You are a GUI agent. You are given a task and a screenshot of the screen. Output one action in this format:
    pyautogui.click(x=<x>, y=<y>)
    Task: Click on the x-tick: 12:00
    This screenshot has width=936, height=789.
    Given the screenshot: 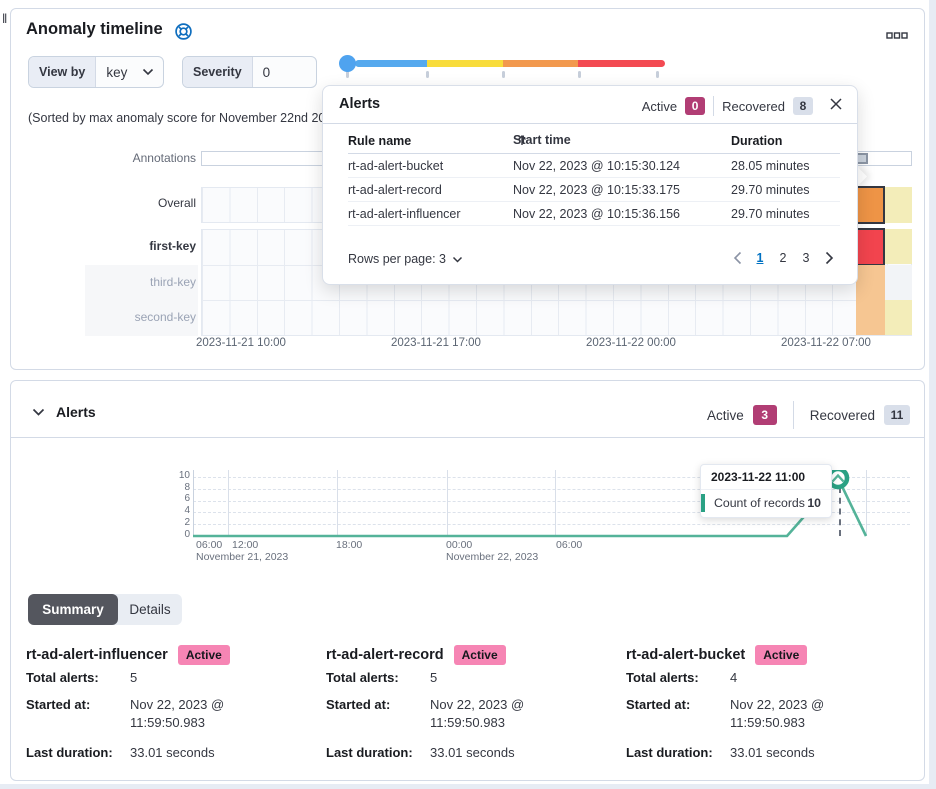 What is the action you would take?
    pyautogui.click(x=245, y=545)
    